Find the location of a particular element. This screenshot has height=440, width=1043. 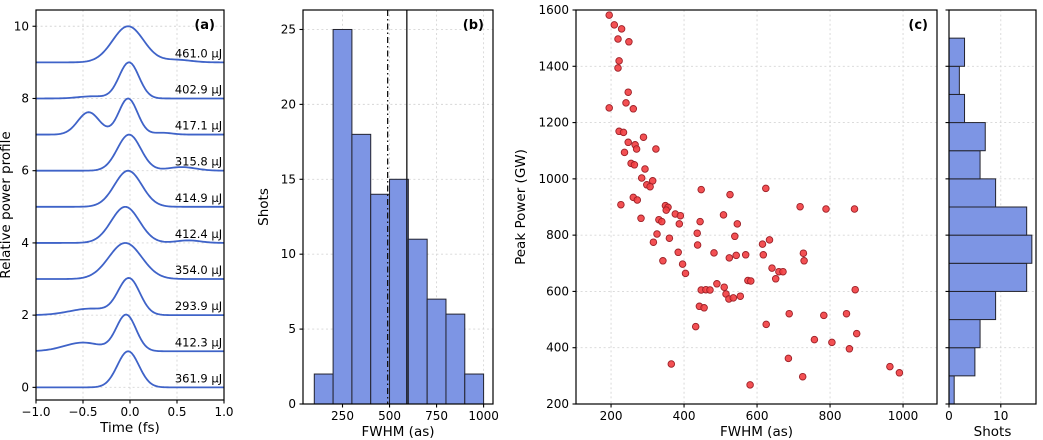

y-tick-label: 15 is located at coordinates (288, 179).